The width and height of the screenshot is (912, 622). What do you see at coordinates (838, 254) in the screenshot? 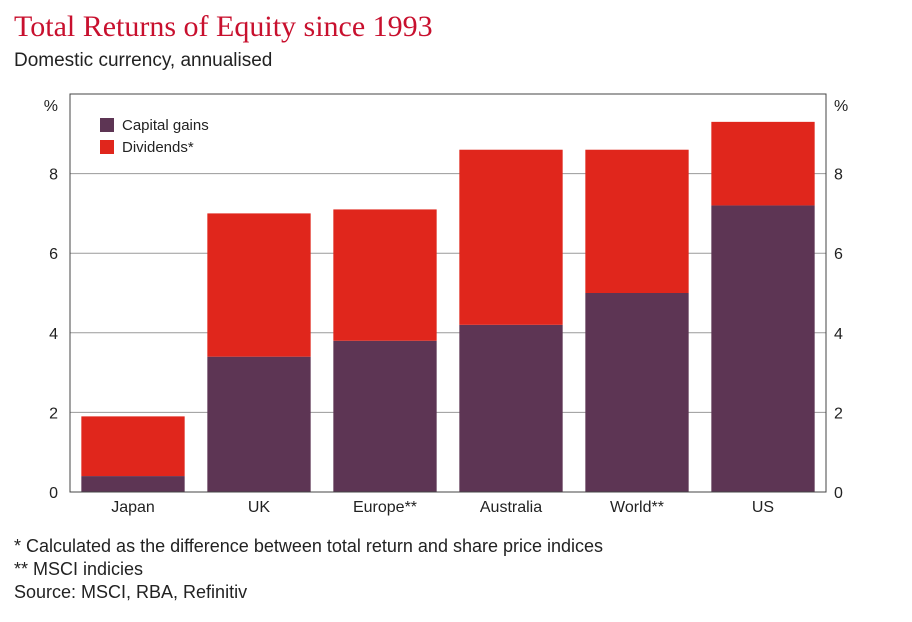
I see `y-tick-label-right: 6` at bounding box center [838, 254].